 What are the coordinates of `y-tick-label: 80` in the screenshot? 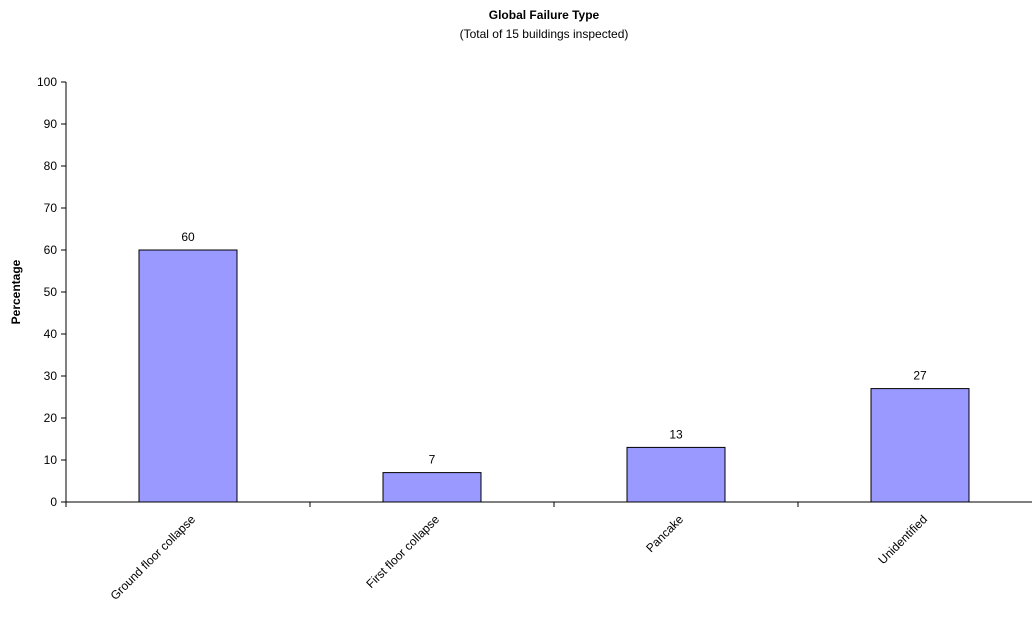 It's located at (51, 166).